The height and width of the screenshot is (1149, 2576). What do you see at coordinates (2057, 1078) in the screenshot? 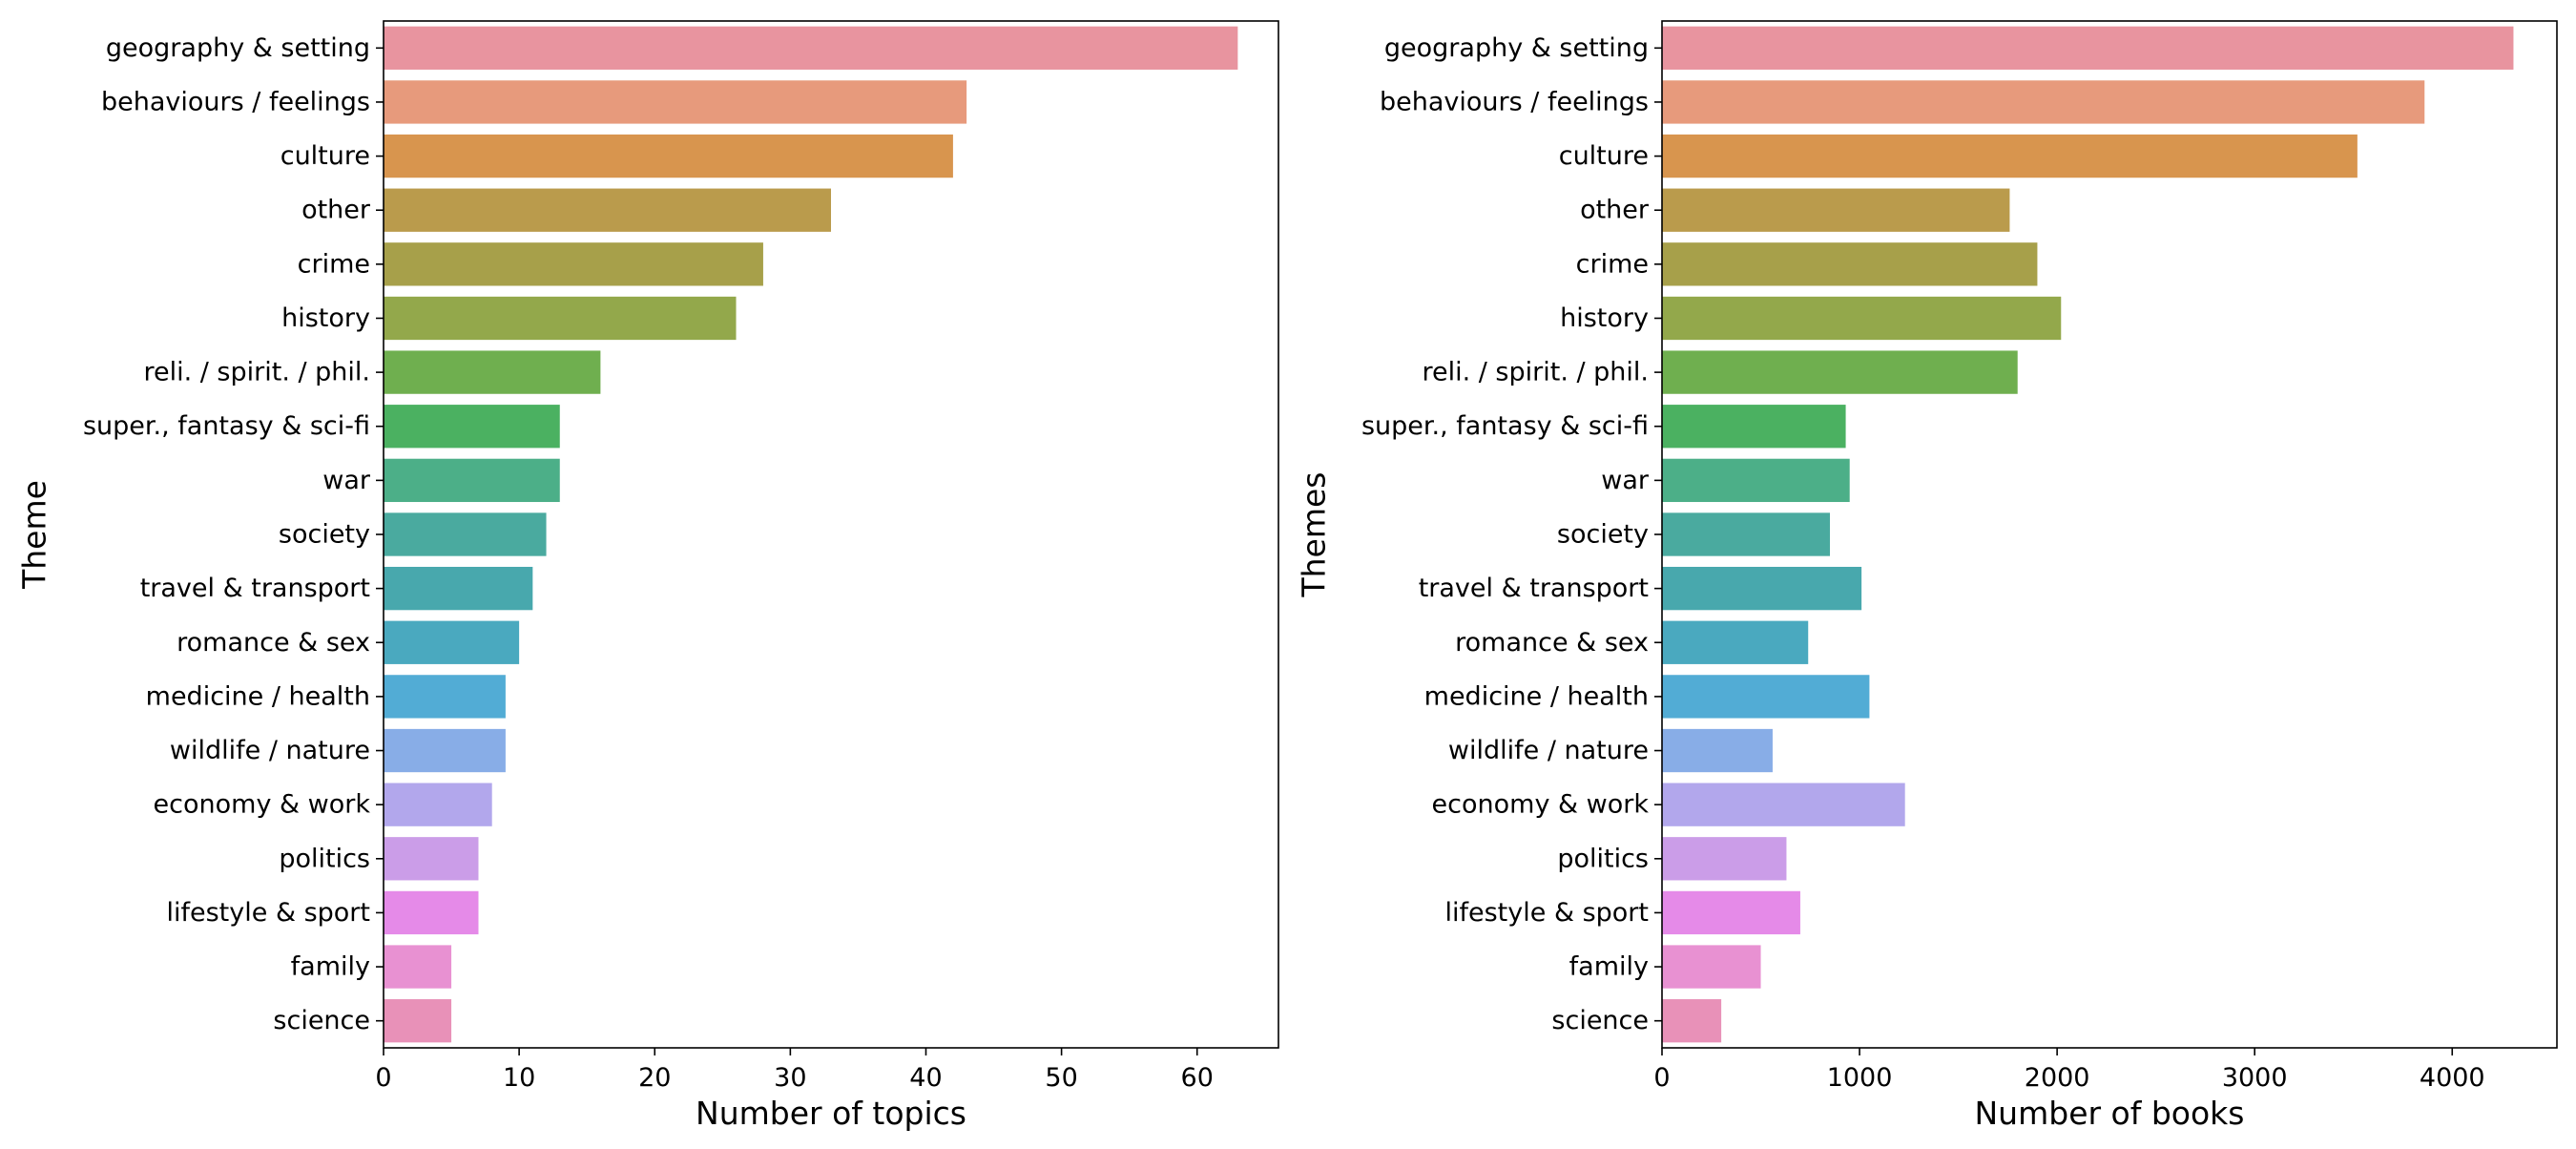
I see `x-tick-label: 2000` at bounding box center [2057, 1078].